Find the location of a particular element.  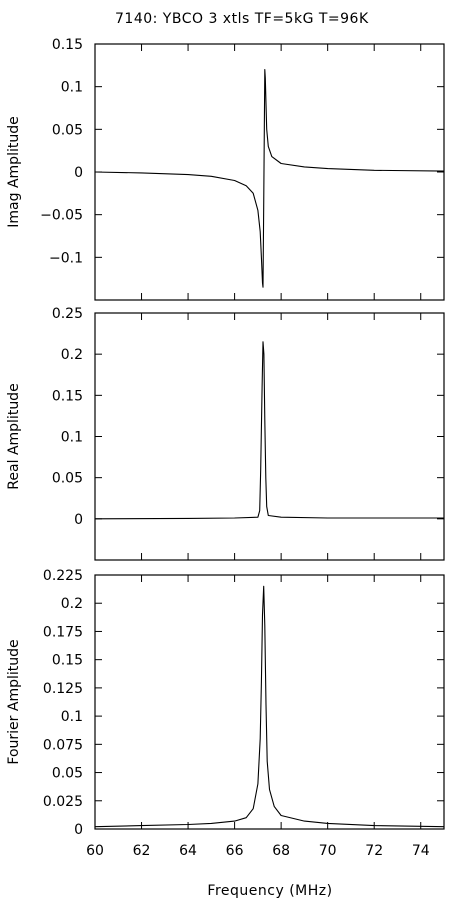

x-tick-label: 70 is located at coordinates (328, 851).